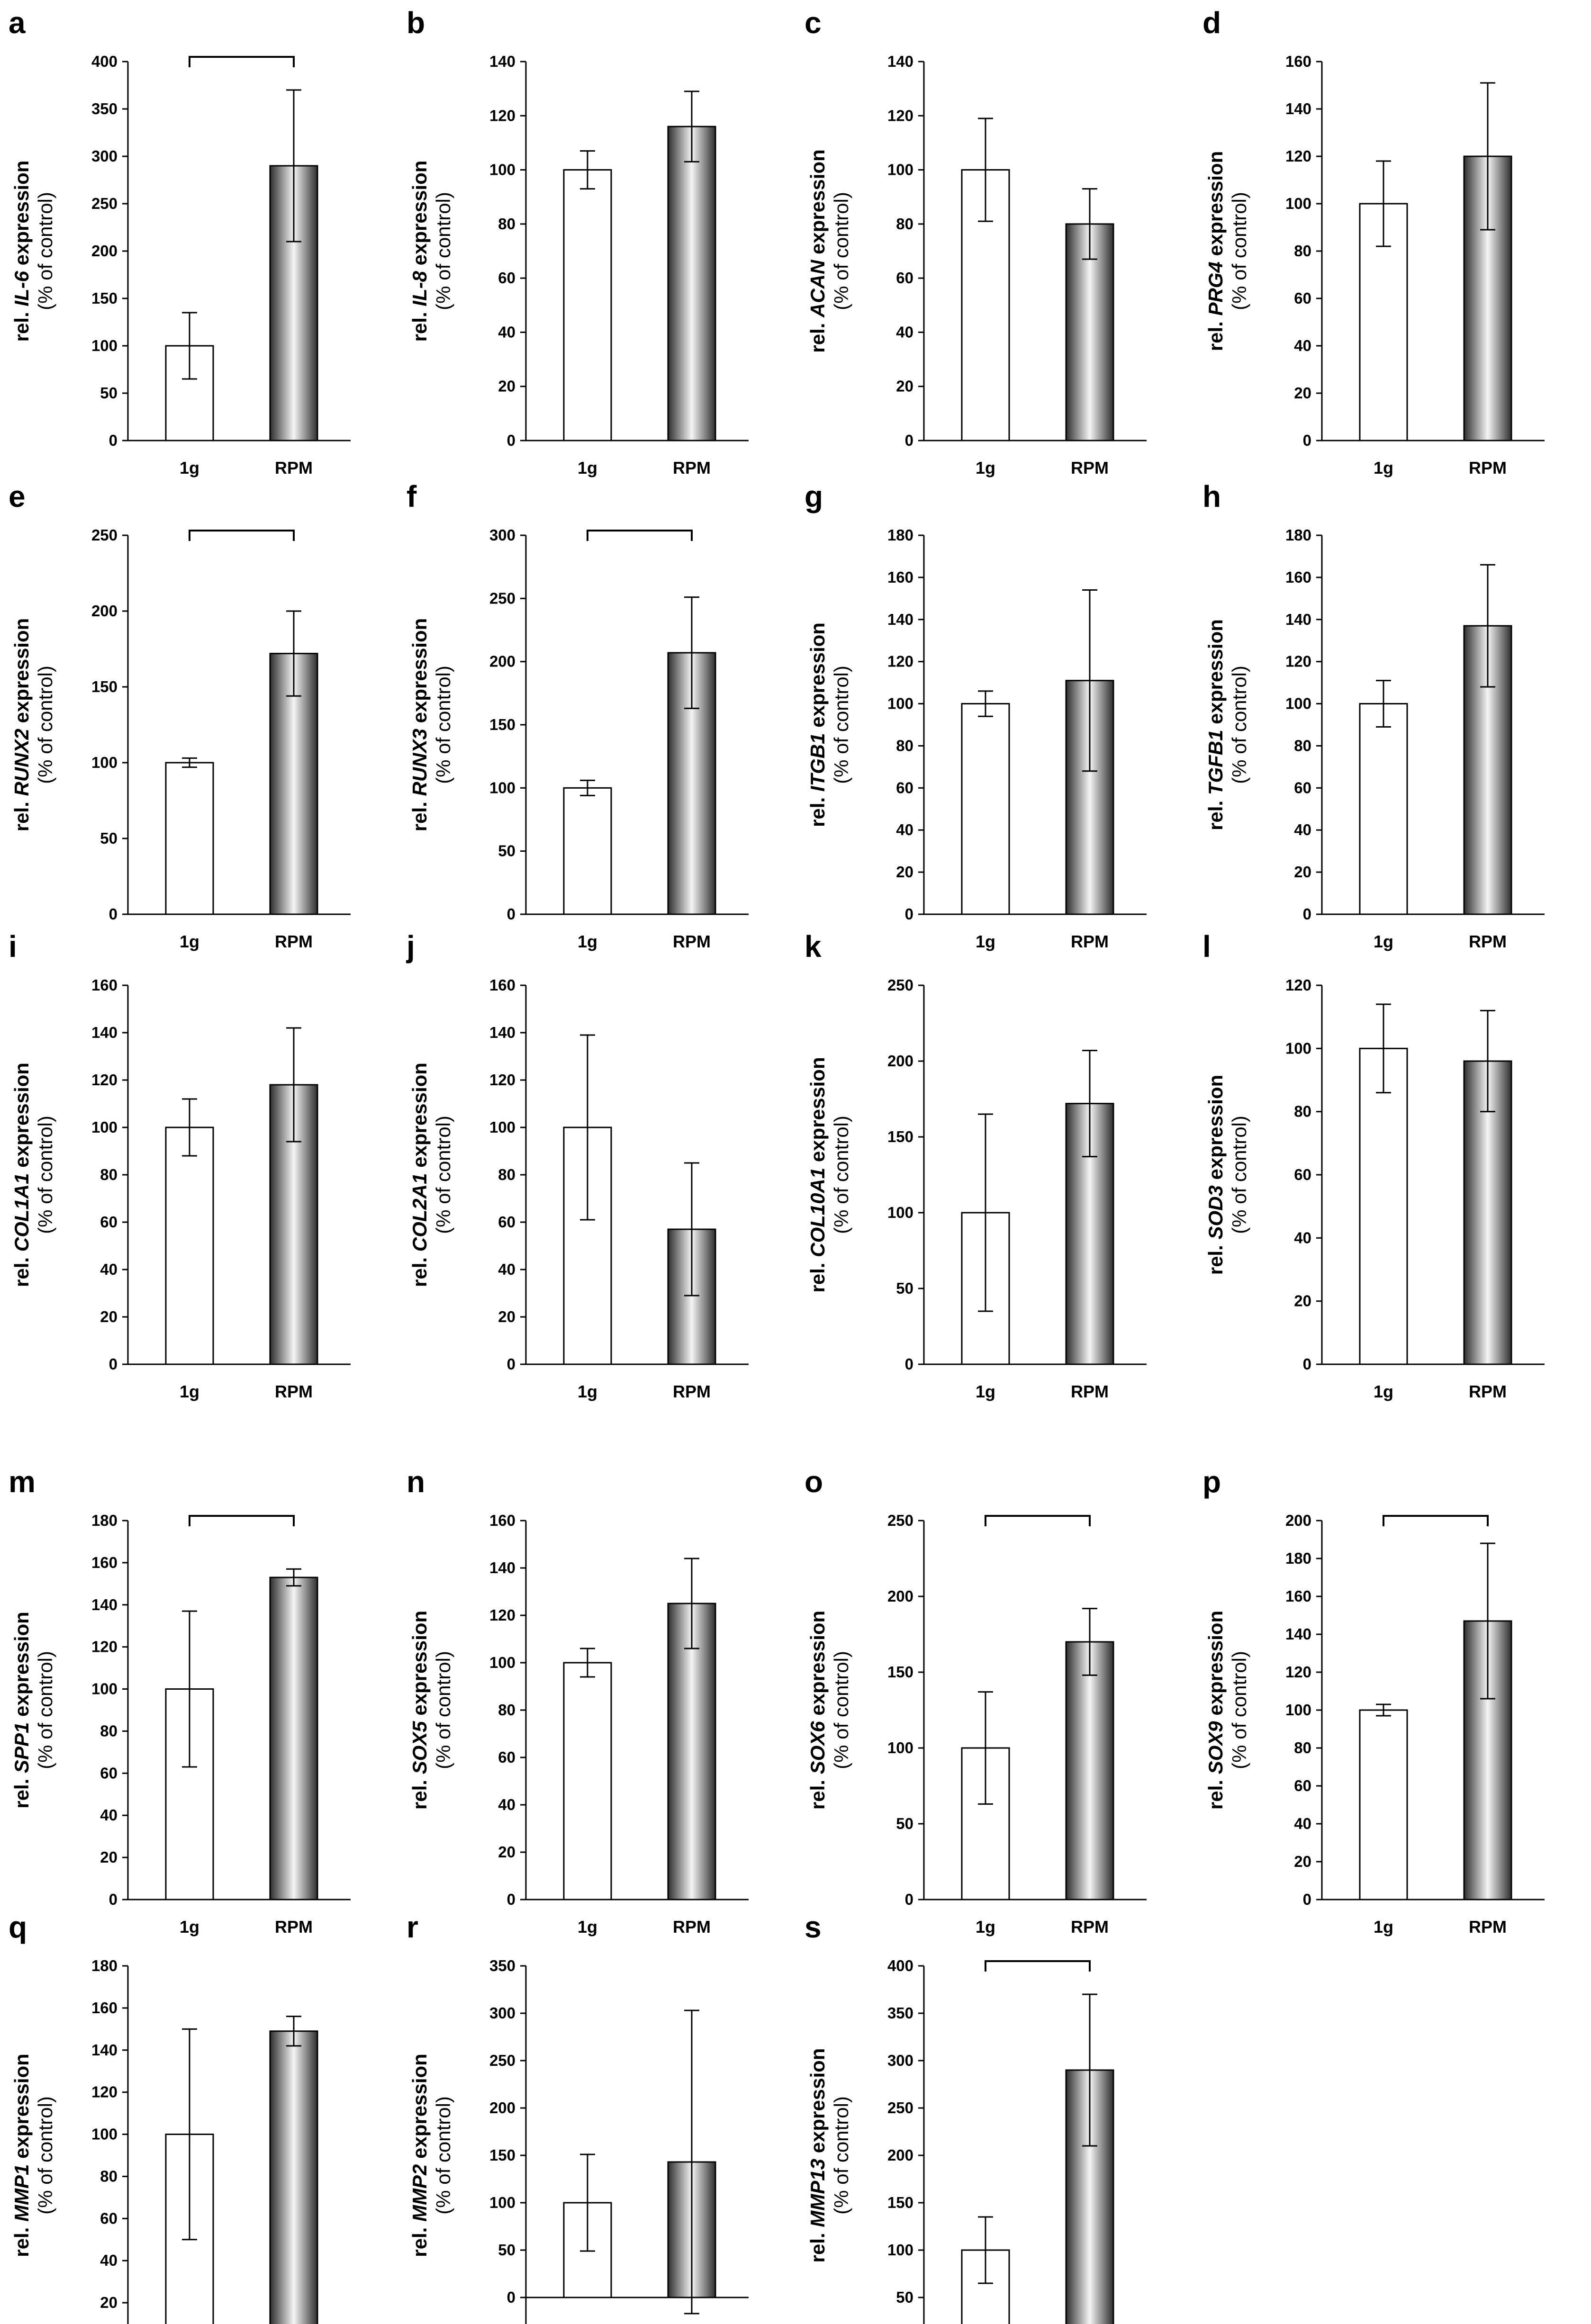  Describe the element at coordinates (420, 1748) in the screenshot. I see `gene-name: SOX5` at that location.